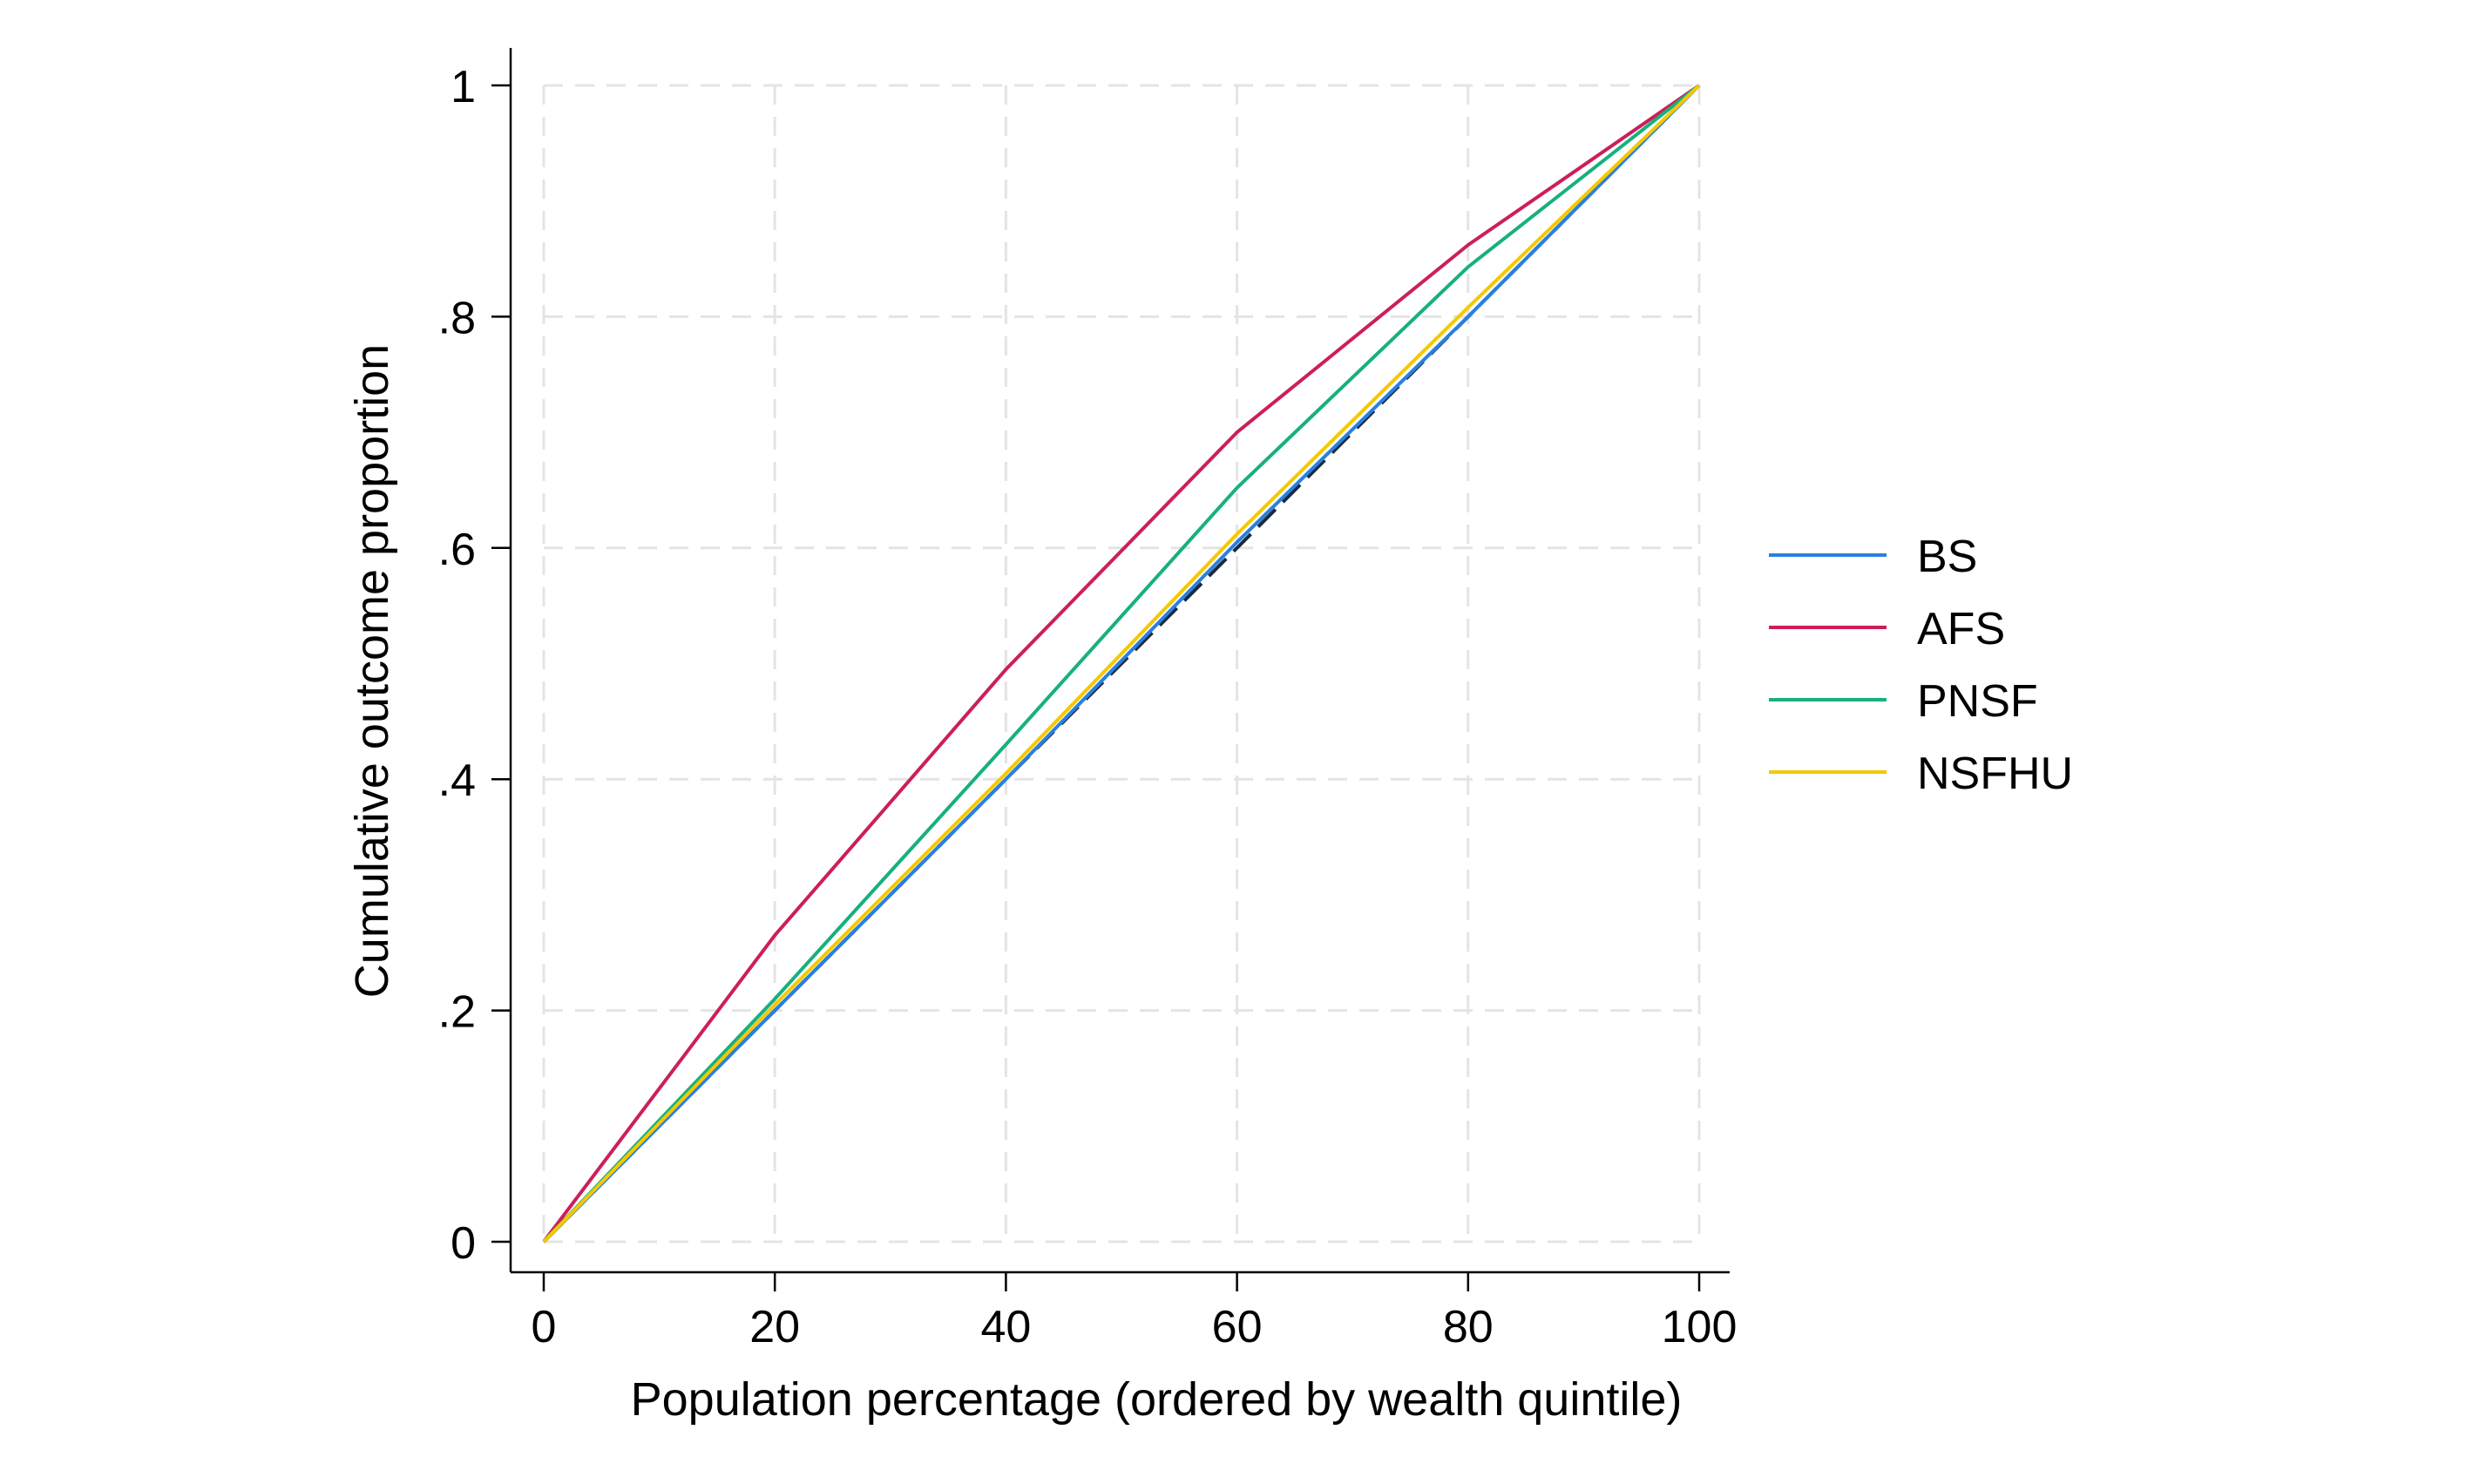 This screenshot has height=1484, width=2466. What do you see at coordinates (1237, 1327) in the screenshot?
I see `x-tick-label-3: 60` at bounding box center [1237, 1327].